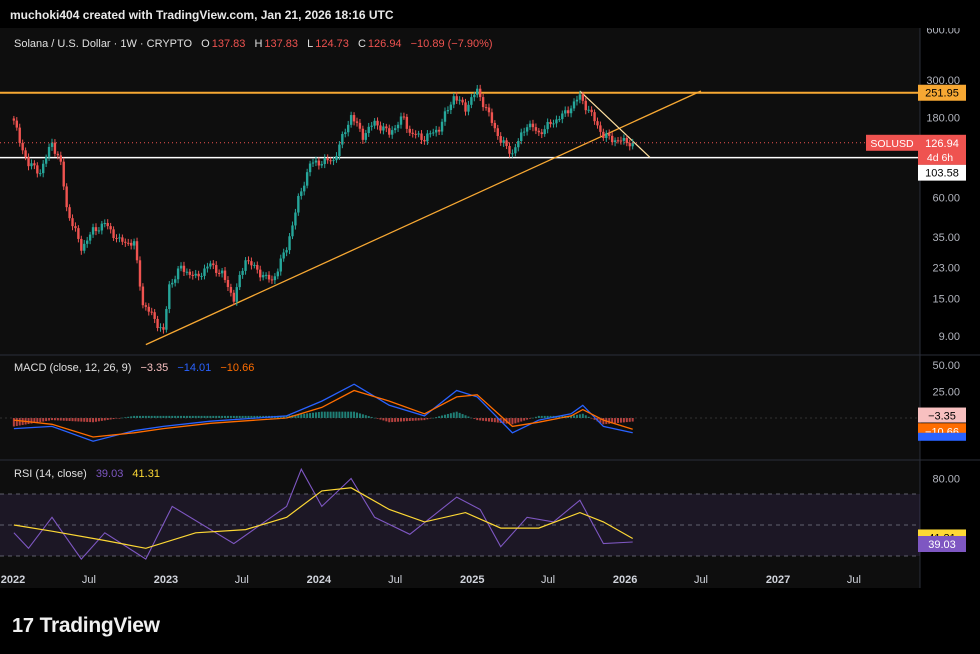 This screenshot has height=654, width=980. What do you see at coordinates (99, 625) in the screenshot?
I see `tradingview-logo-text: TradingView` at bounding box center [99, 625].